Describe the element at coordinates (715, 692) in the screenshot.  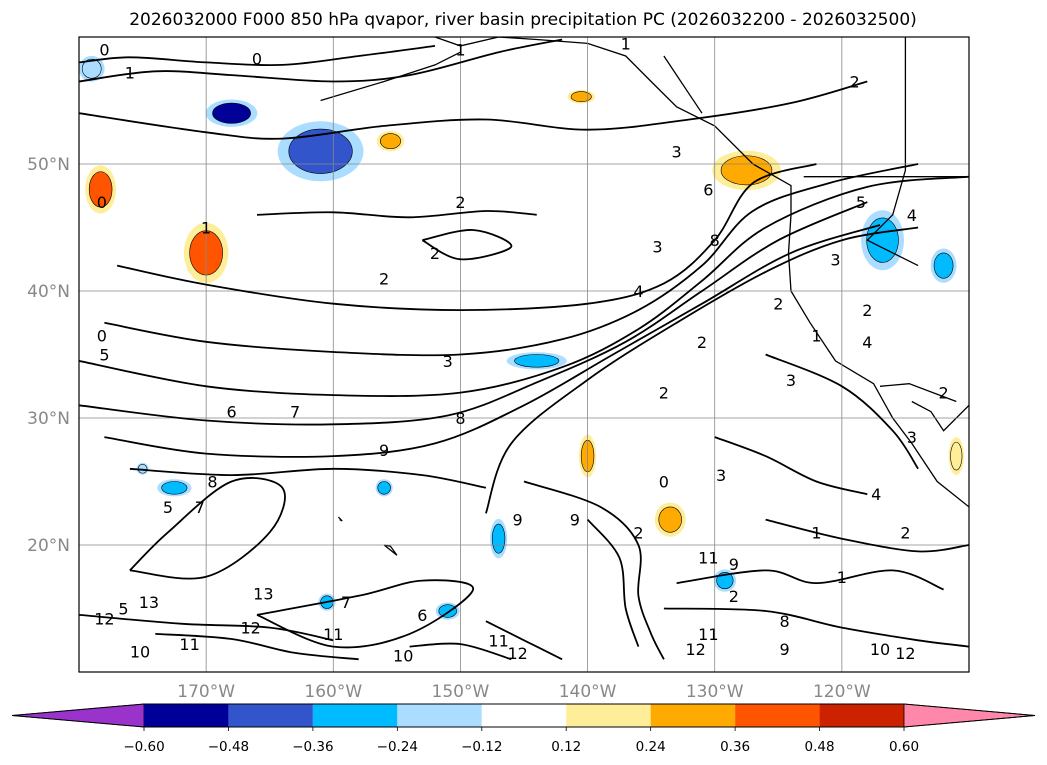
I see `longitude-tick-label: 130°W` at that location.